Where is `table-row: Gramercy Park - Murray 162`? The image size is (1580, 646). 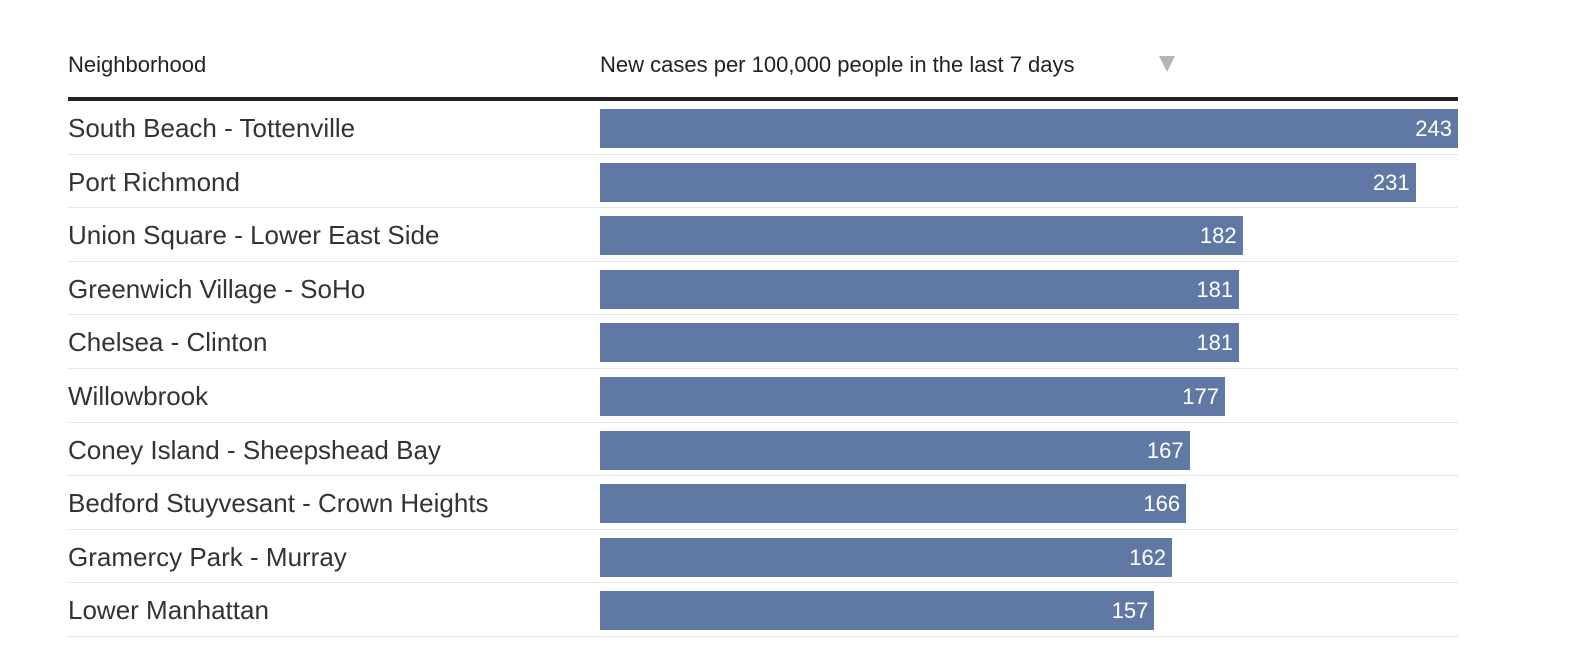 table-row: Gramercy Park - Murray 162 is located at coordinates (763, 557).